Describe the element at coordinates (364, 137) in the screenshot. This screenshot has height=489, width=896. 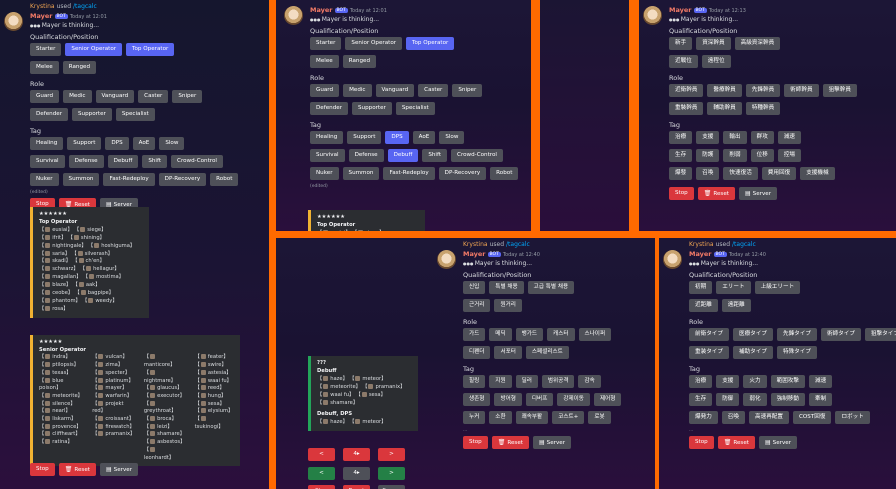
I see `tag-button: Support` at that location.